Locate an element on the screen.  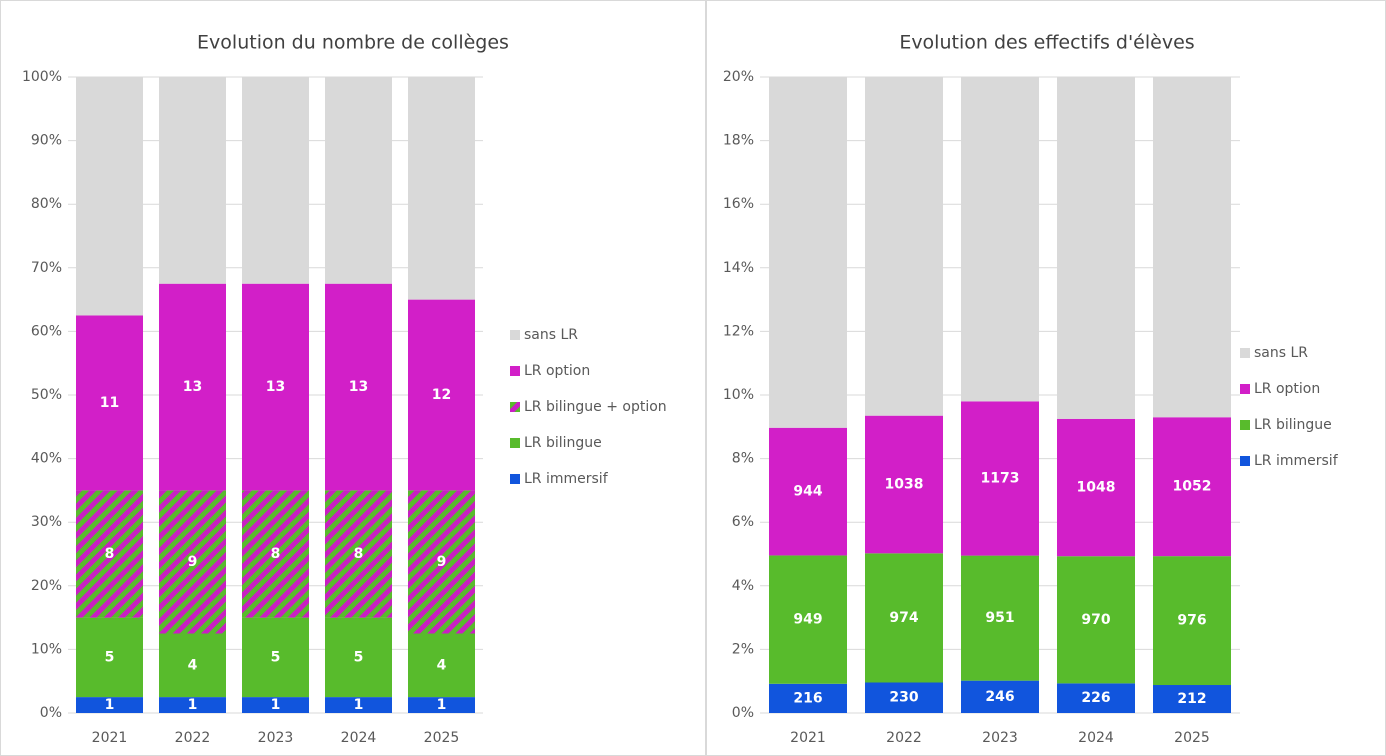
data-label: 212 is located at coordinates (1191, 699).